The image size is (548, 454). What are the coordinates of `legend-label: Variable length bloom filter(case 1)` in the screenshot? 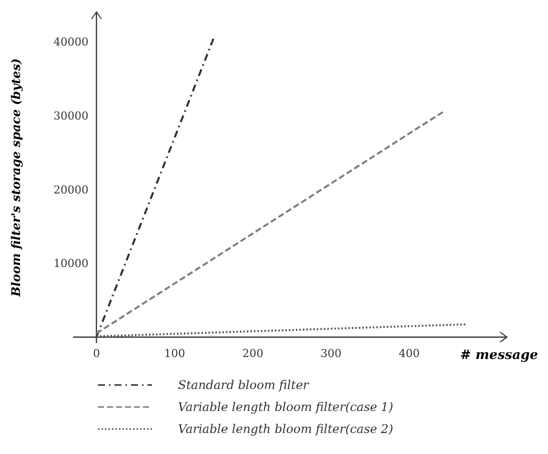 It's located at (286, 407).